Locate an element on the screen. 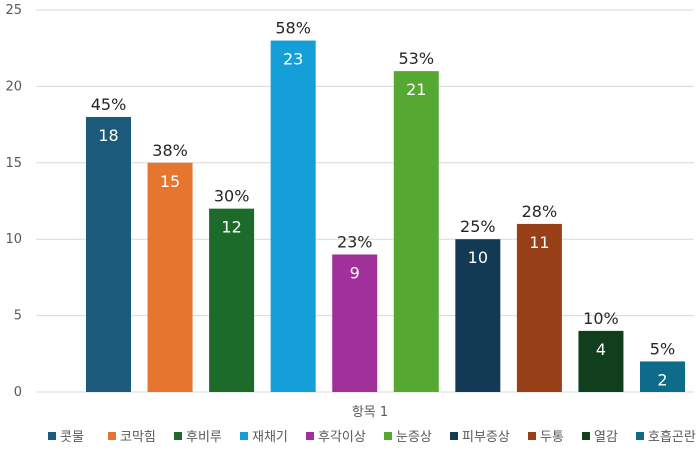 The image size is (700, 456). legend-item: 콧물 is located at coordinates (66, 437).